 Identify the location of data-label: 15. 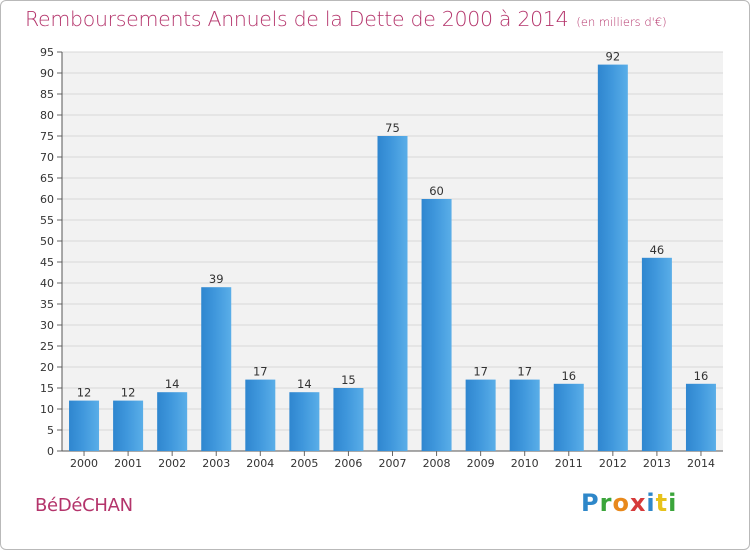
(348, 380).